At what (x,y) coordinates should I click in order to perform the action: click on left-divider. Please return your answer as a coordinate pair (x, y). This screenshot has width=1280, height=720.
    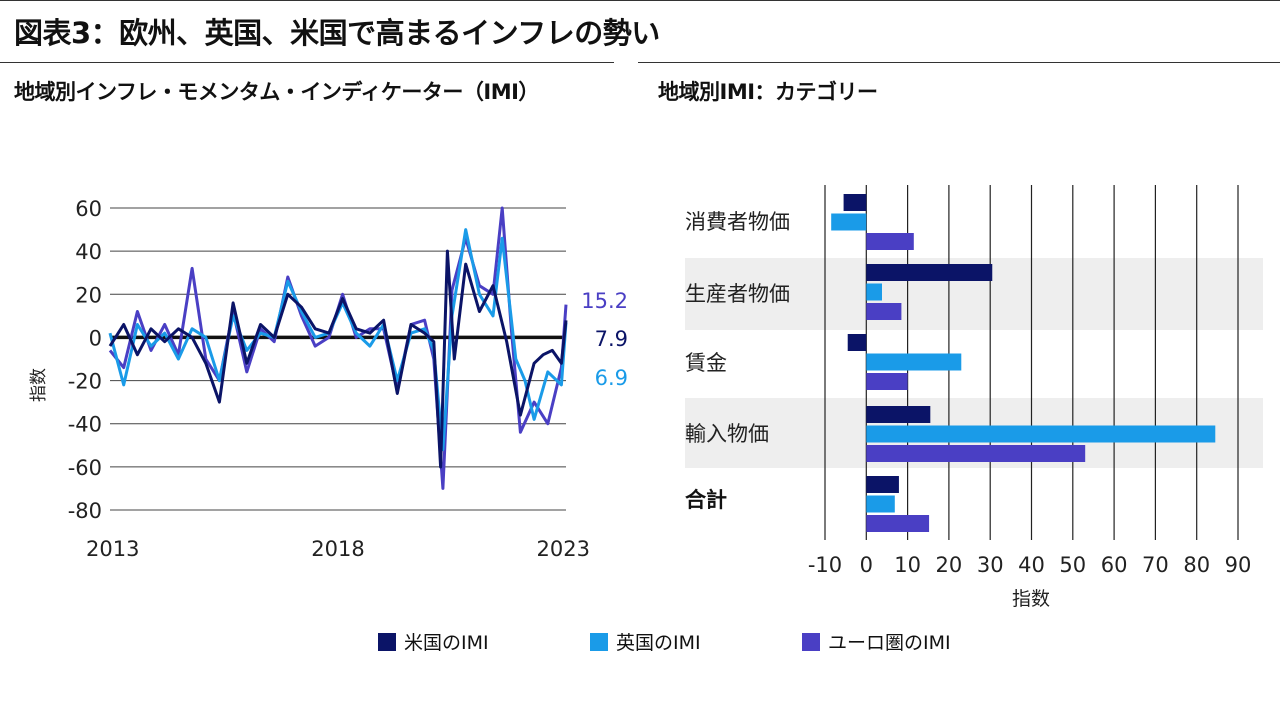
    Looking at the image, I should click on (307, 62).